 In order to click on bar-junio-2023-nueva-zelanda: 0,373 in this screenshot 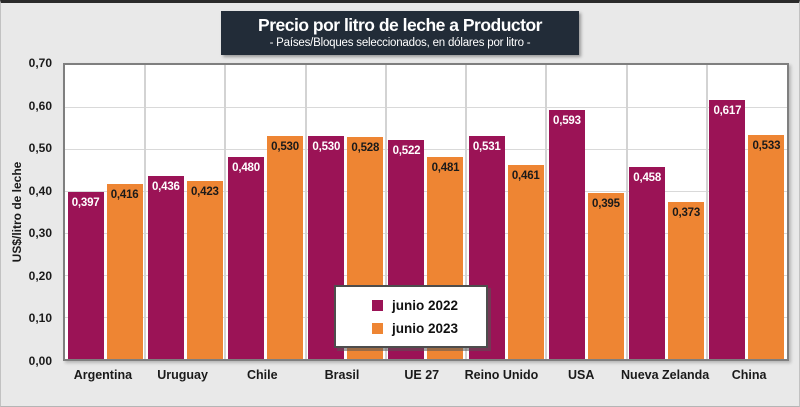, I will do `click(686, 280)`.